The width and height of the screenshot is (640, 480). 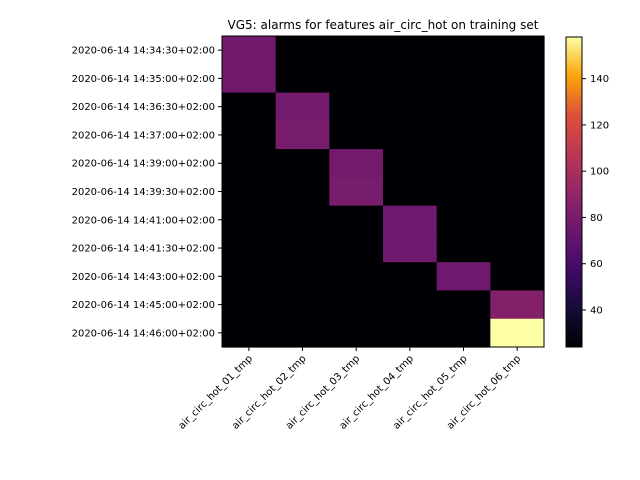 What do you see at coordinates (596, 310) in the screenshot?
I see `colorbar-tick-label: 40` at bounding box center [596, 310].